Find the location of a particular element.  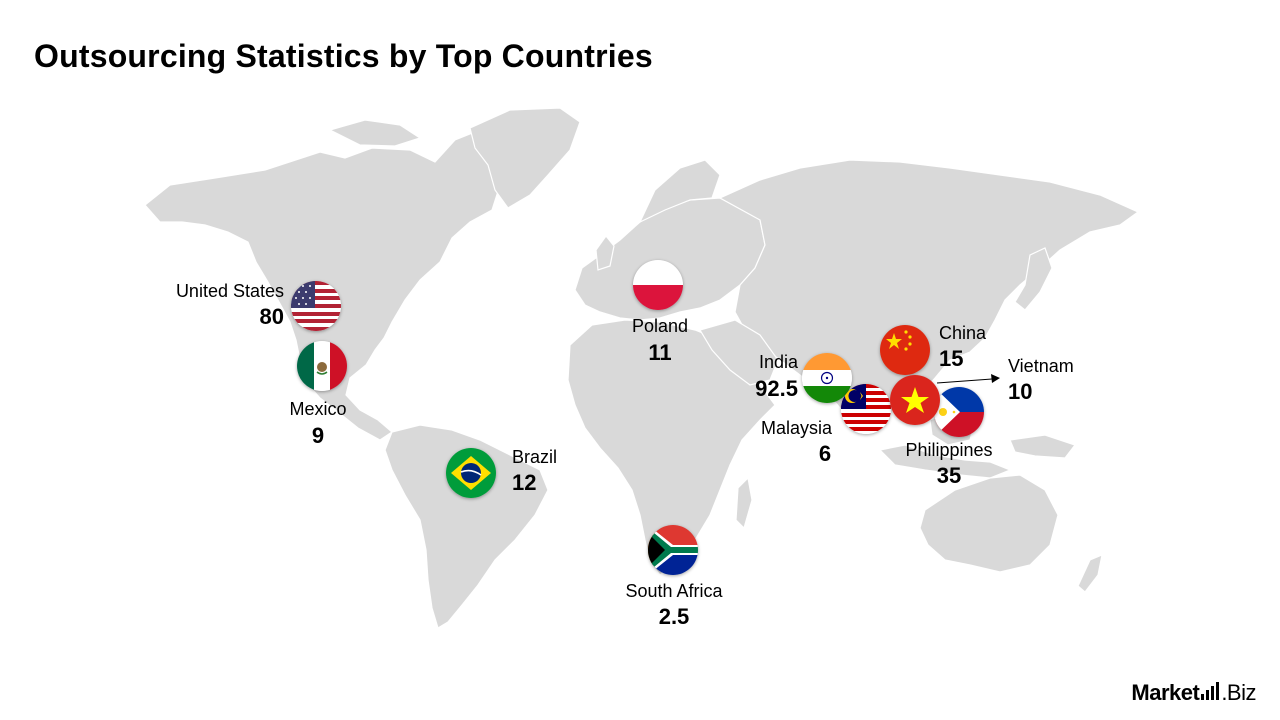

country-label-philippines: Philippines is located at coordinates (949, 450).